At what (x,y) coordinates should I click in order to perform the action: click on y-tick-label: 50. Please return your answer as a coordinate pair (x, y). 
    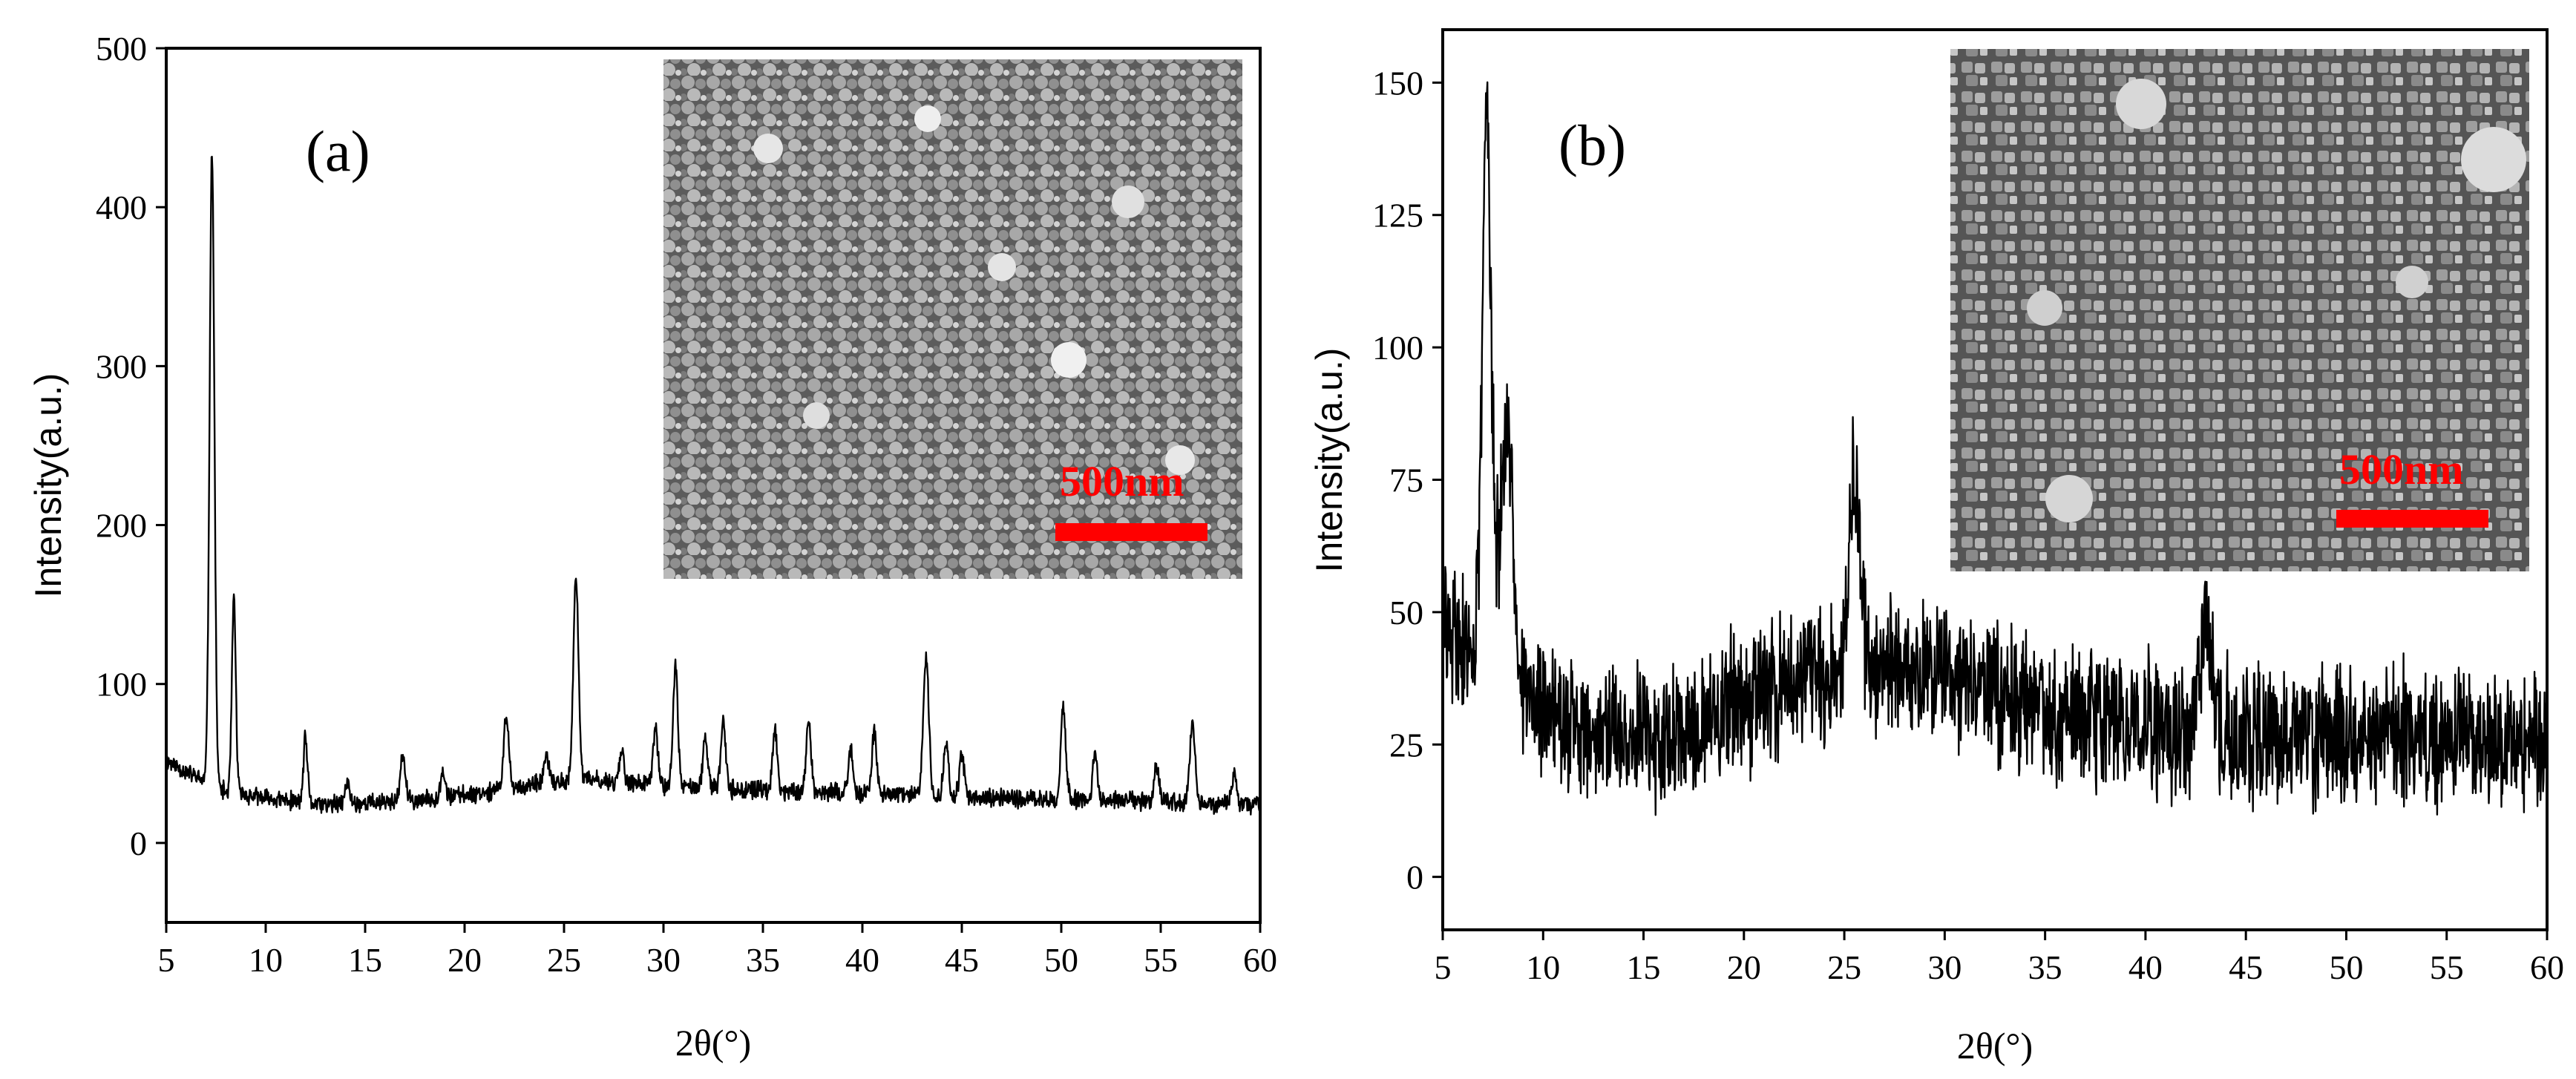
    Looking at the image, I should click on (1406, 613).